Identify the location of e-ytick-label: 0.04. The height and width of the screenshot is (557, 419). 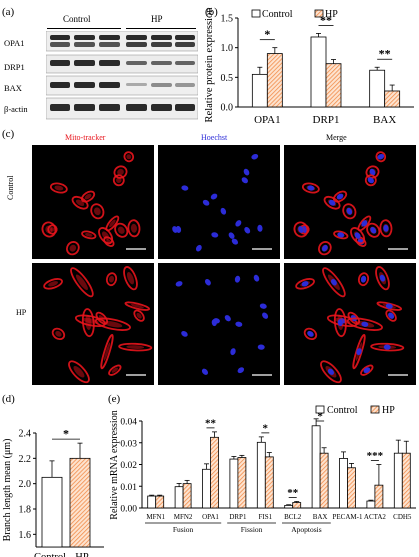
(128, 423).